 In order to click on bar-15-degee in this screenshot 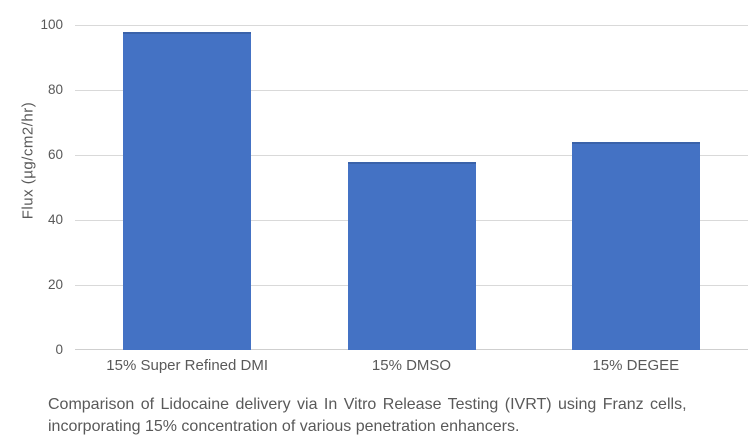, I will do `click(635, 246)`.